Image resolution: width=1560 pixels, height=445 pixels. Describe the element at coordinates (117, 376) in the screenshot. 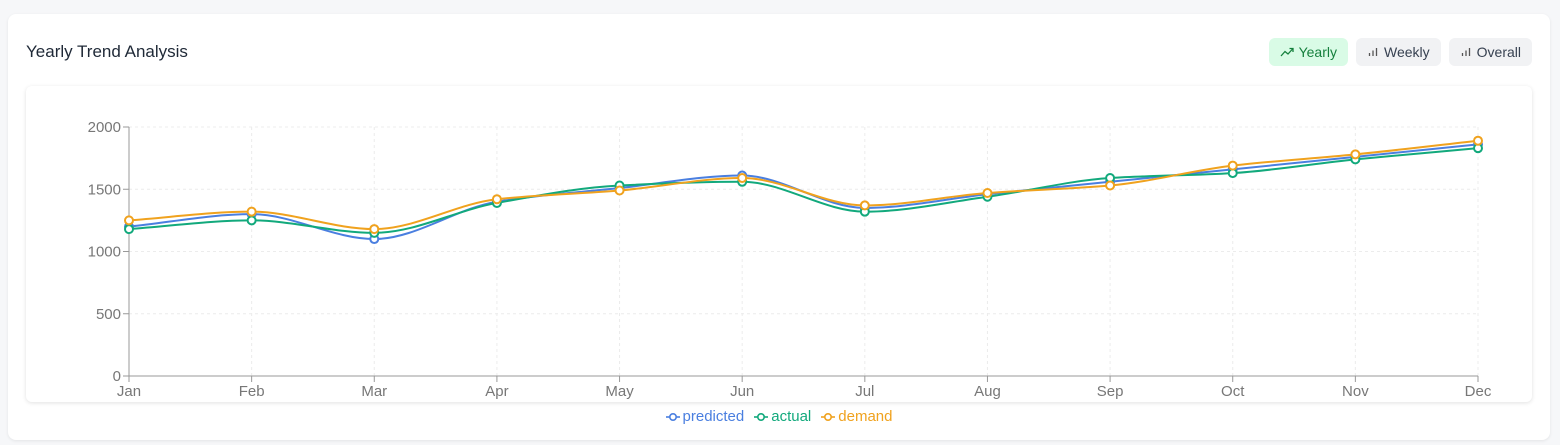

I see `y-tick-label: 0` at that location.